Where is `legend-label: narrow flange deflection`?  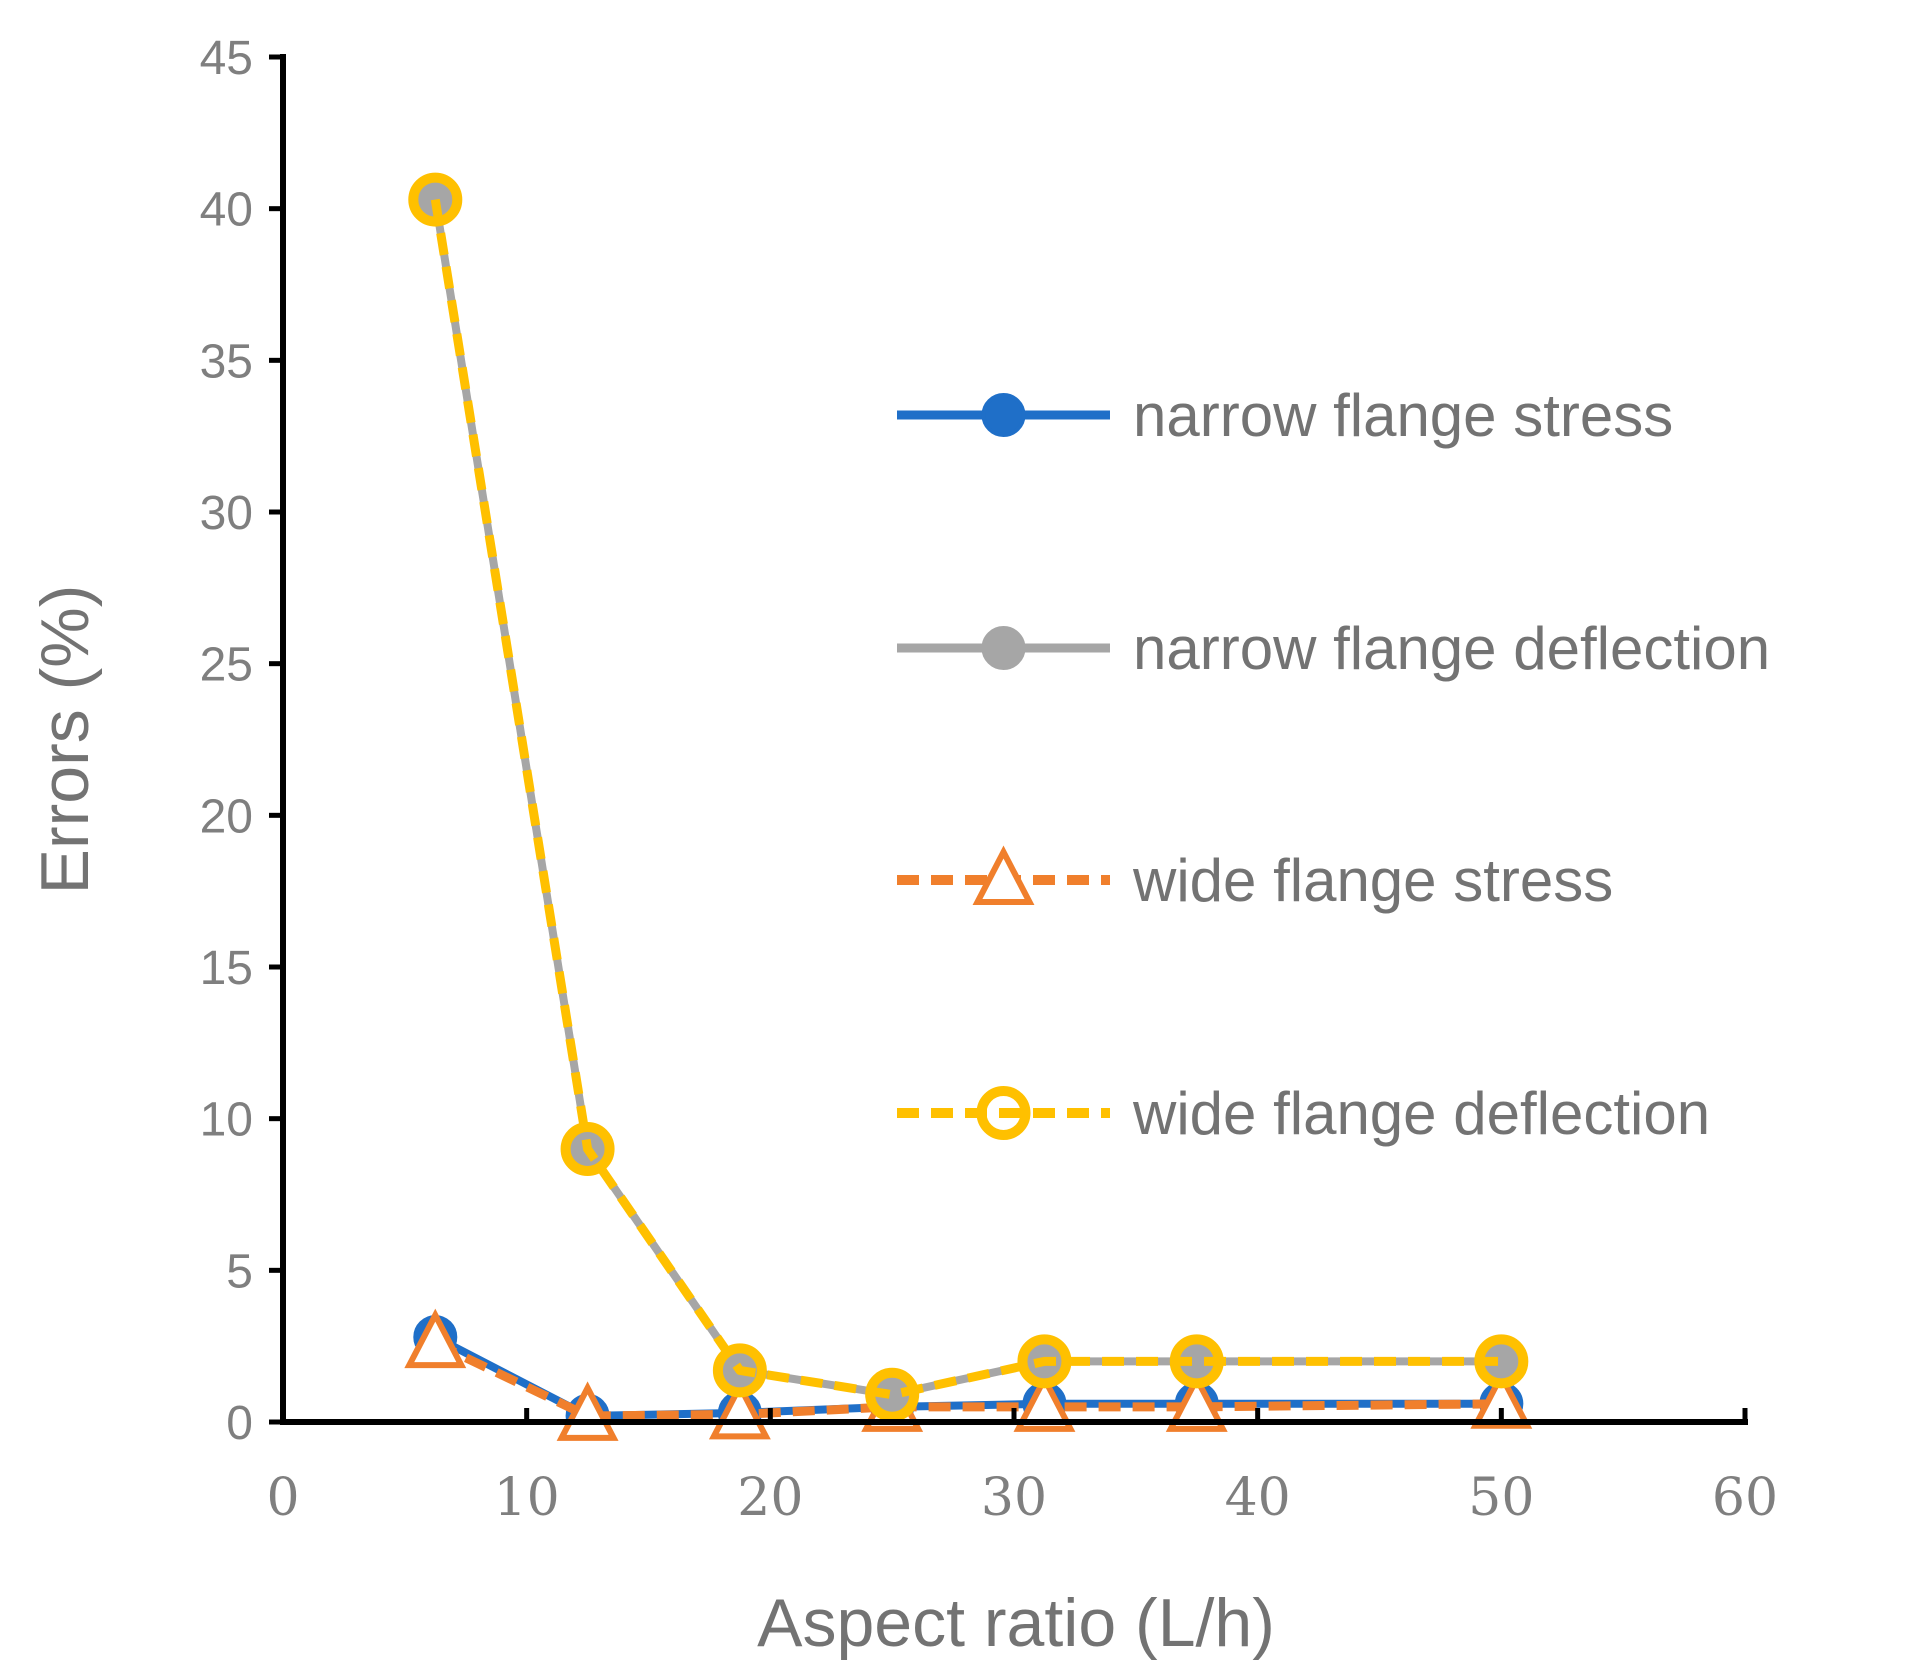
legend-label: narrow flange deflection is located at coordinates (1451, 648).